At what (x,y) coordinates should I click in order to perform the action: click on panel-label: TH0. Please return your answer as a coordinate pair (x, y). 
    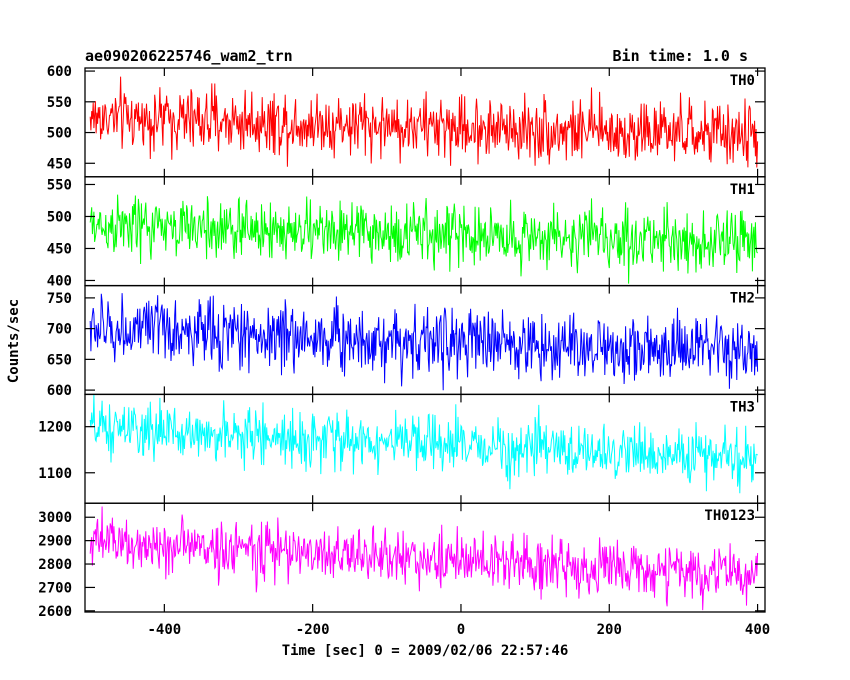
    Looking at the image, I should click on (742, 81).